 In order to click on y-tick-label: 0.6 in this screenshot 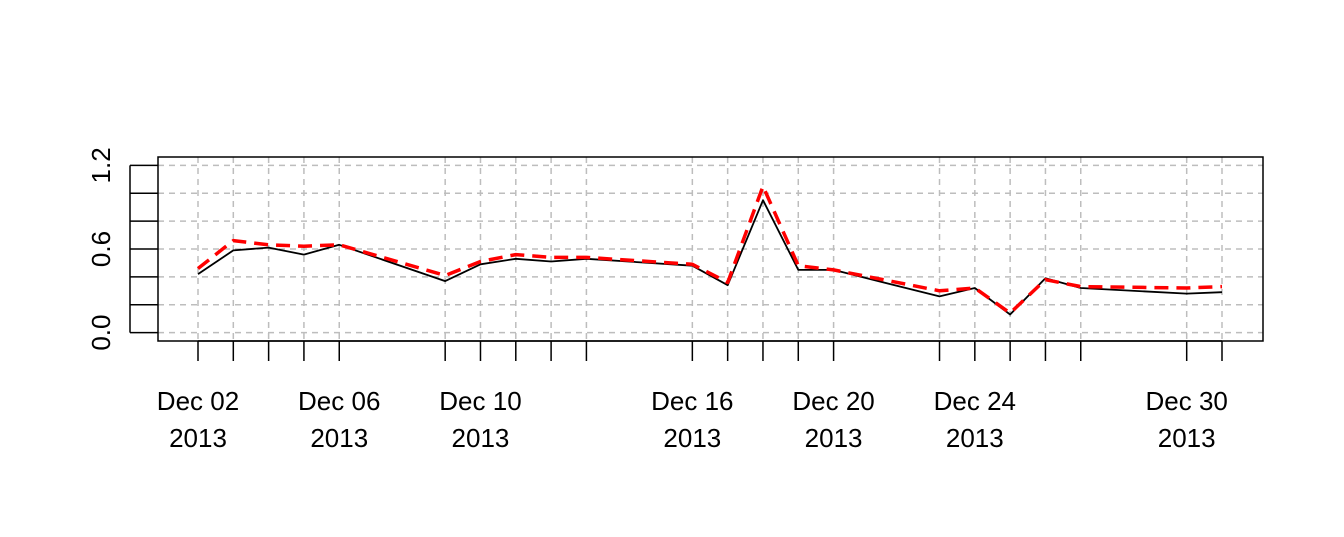, I will do `click(101, 249)`.